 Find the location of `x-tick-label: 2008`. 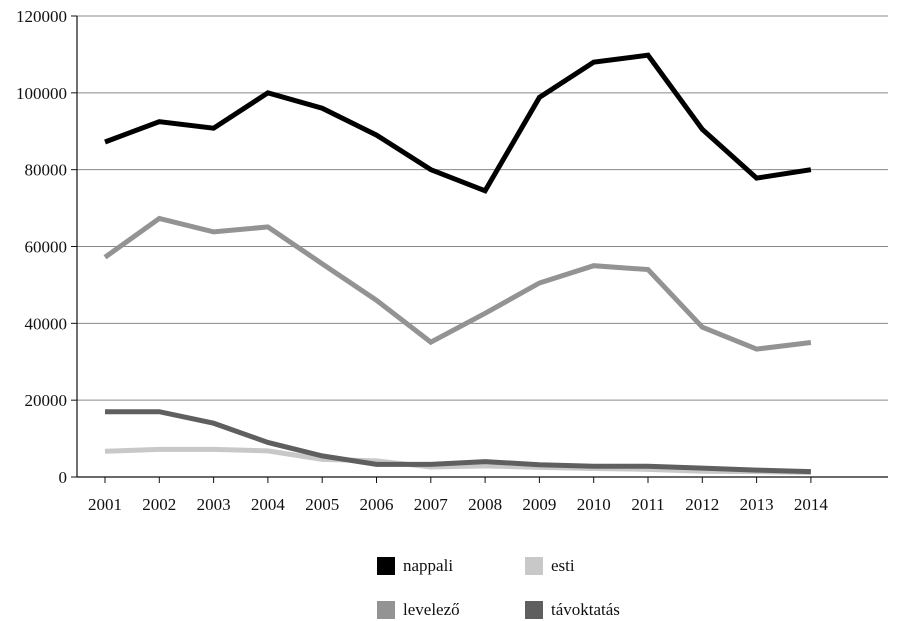

x-tick-label: 2008 is located at coordinates (485, 504).